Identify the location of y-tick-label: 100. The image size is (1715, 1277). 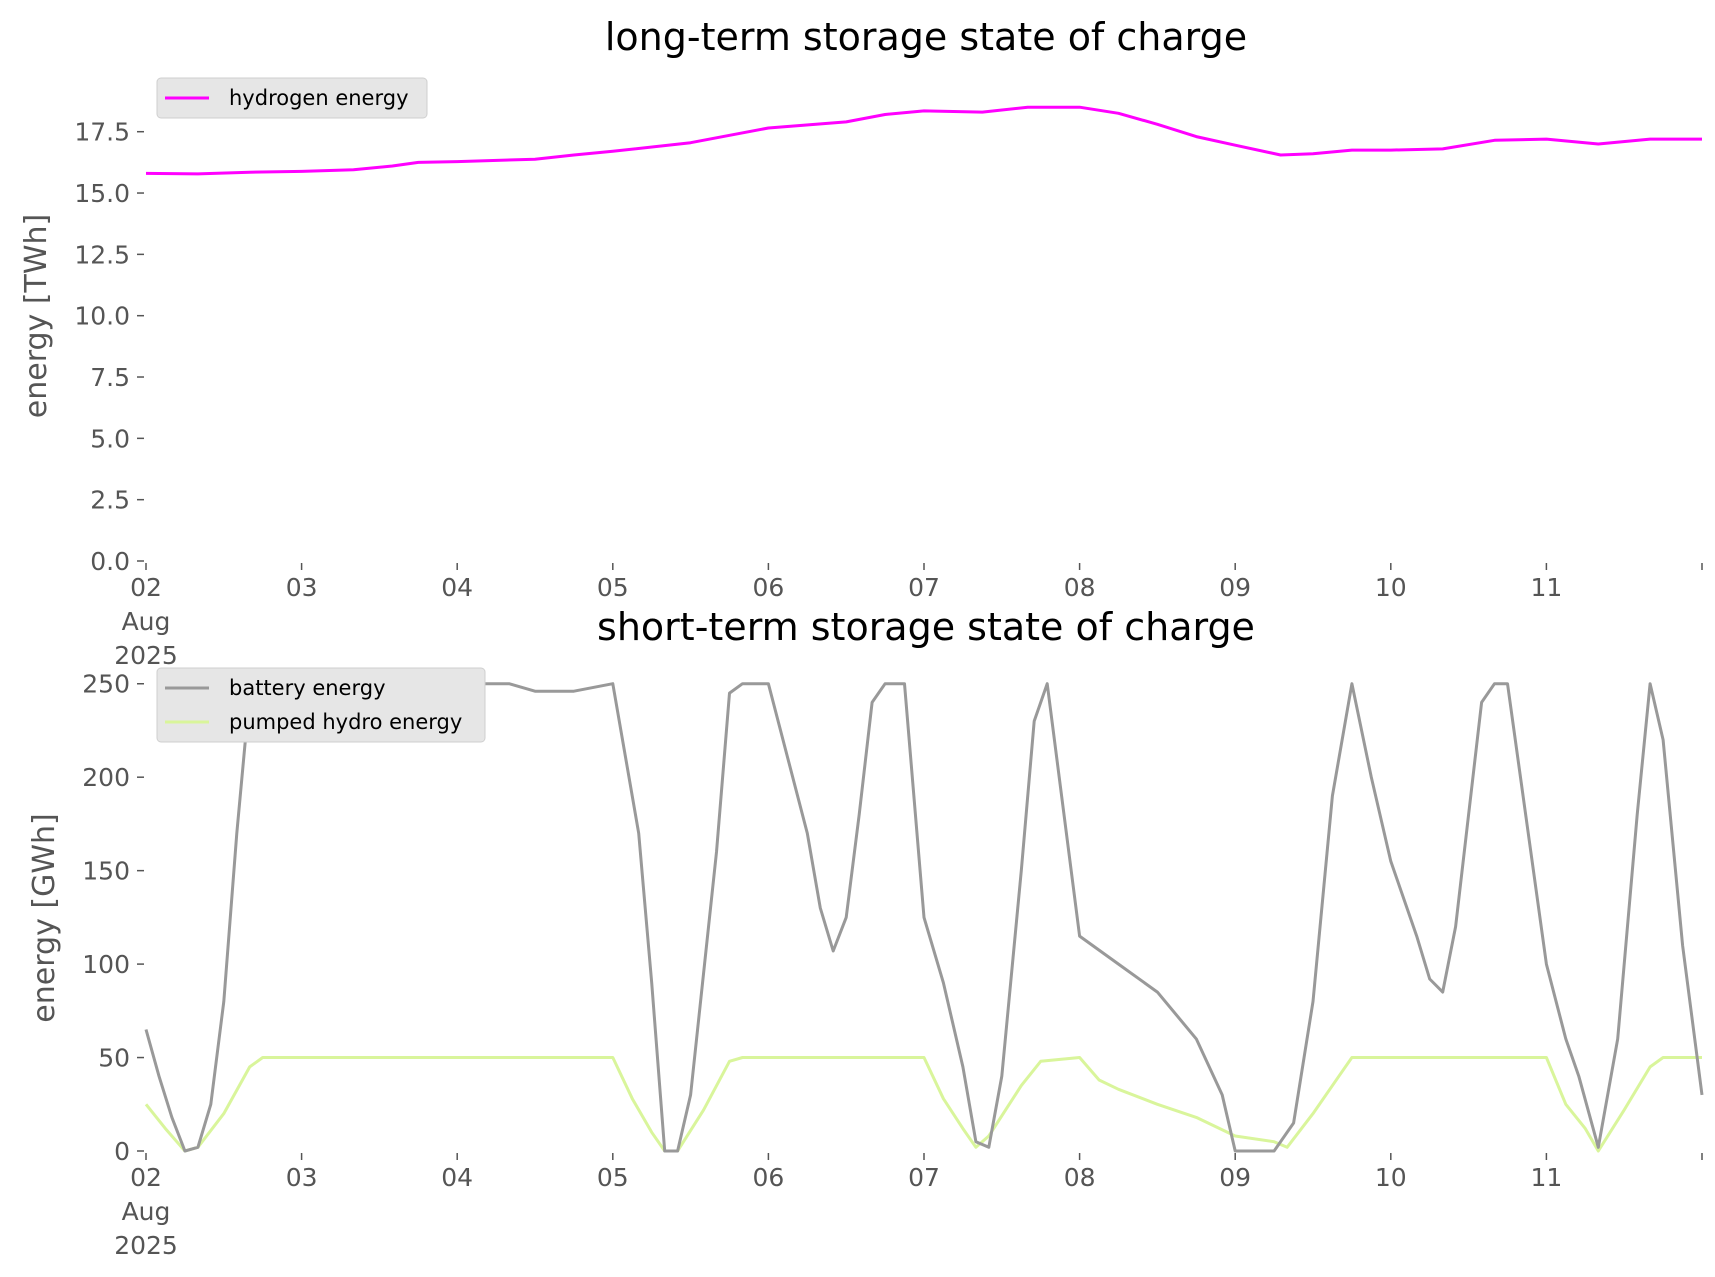
(106, 964).